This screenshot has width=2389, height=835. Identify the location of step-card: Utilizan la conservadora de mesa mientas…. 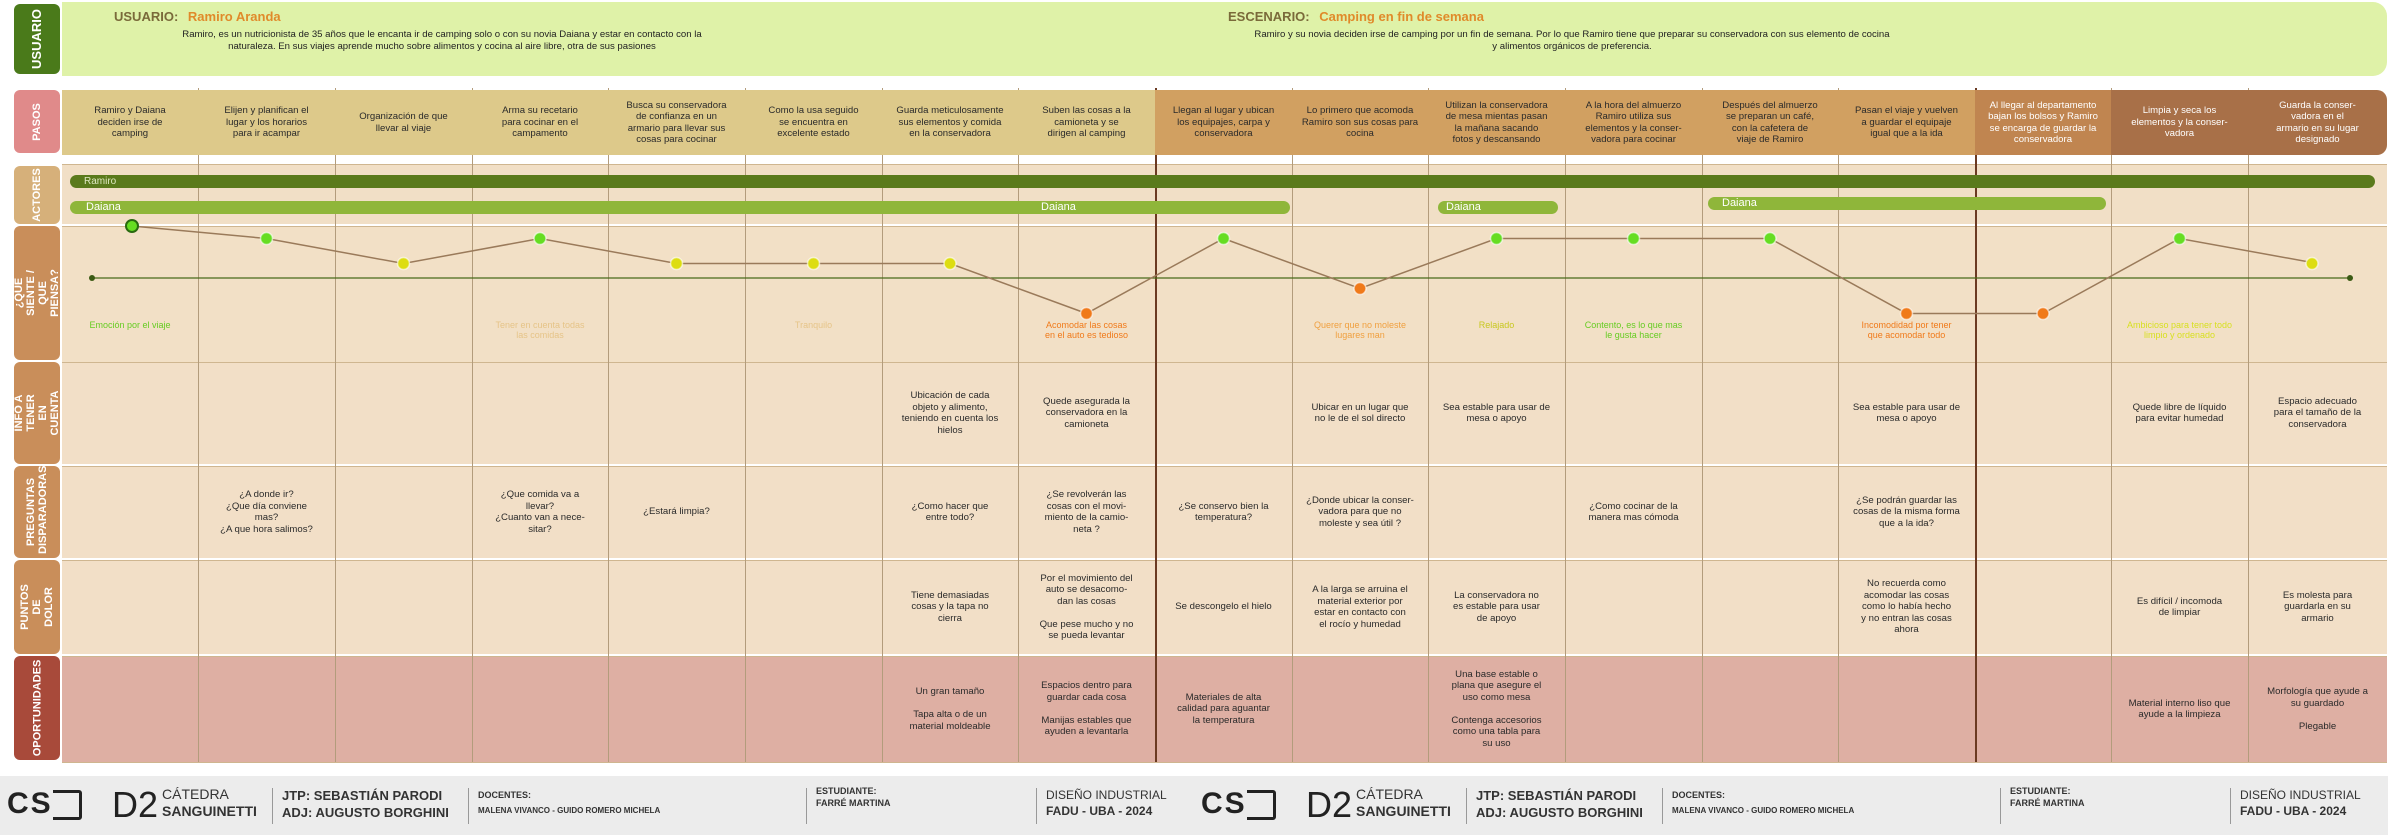
(1496, 122).